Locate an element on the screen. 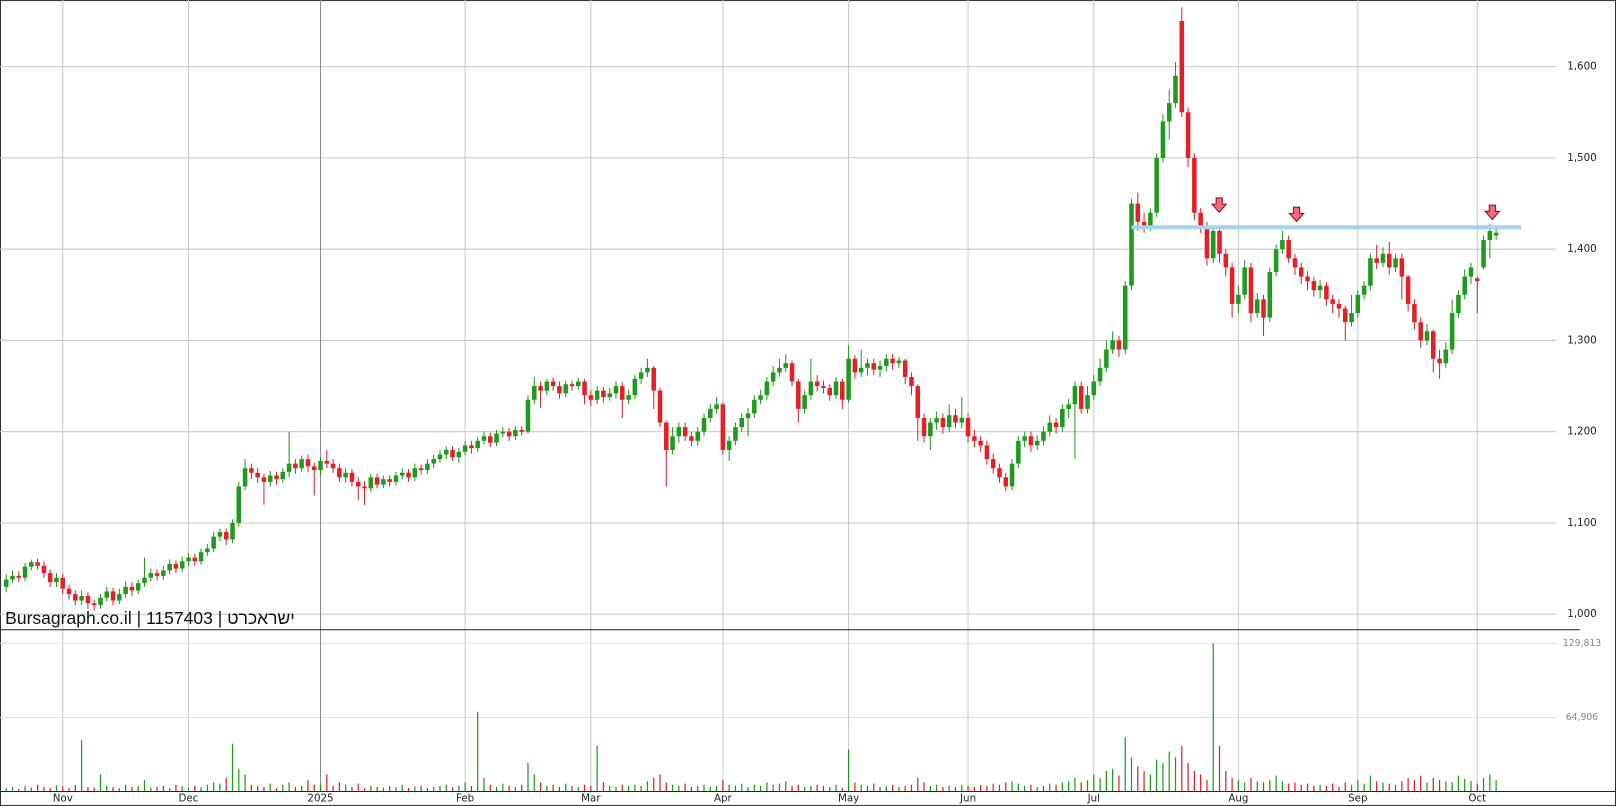 Image resolution: width=1616 pixels, height=806 pixels. watermark: Bursagraph.co.il | 1157403 | ישראכרט is located at coordinates (150, 618).